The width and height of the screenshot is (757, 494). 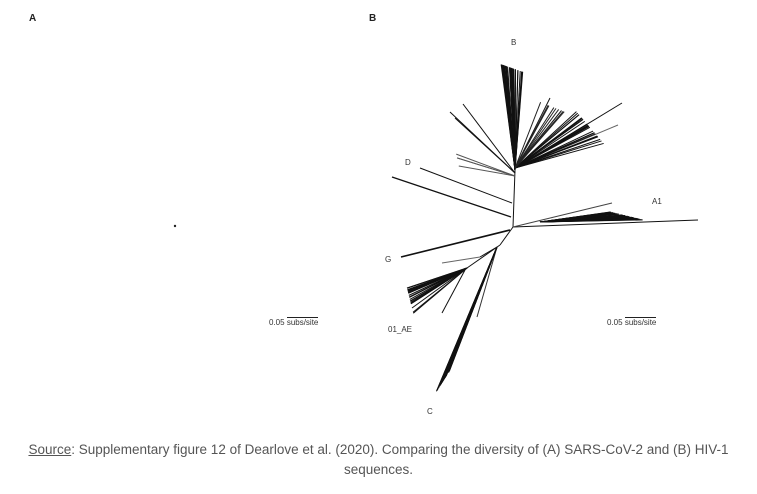 I want to click on clade-label-a1: A1, so click(x=657, y=201).